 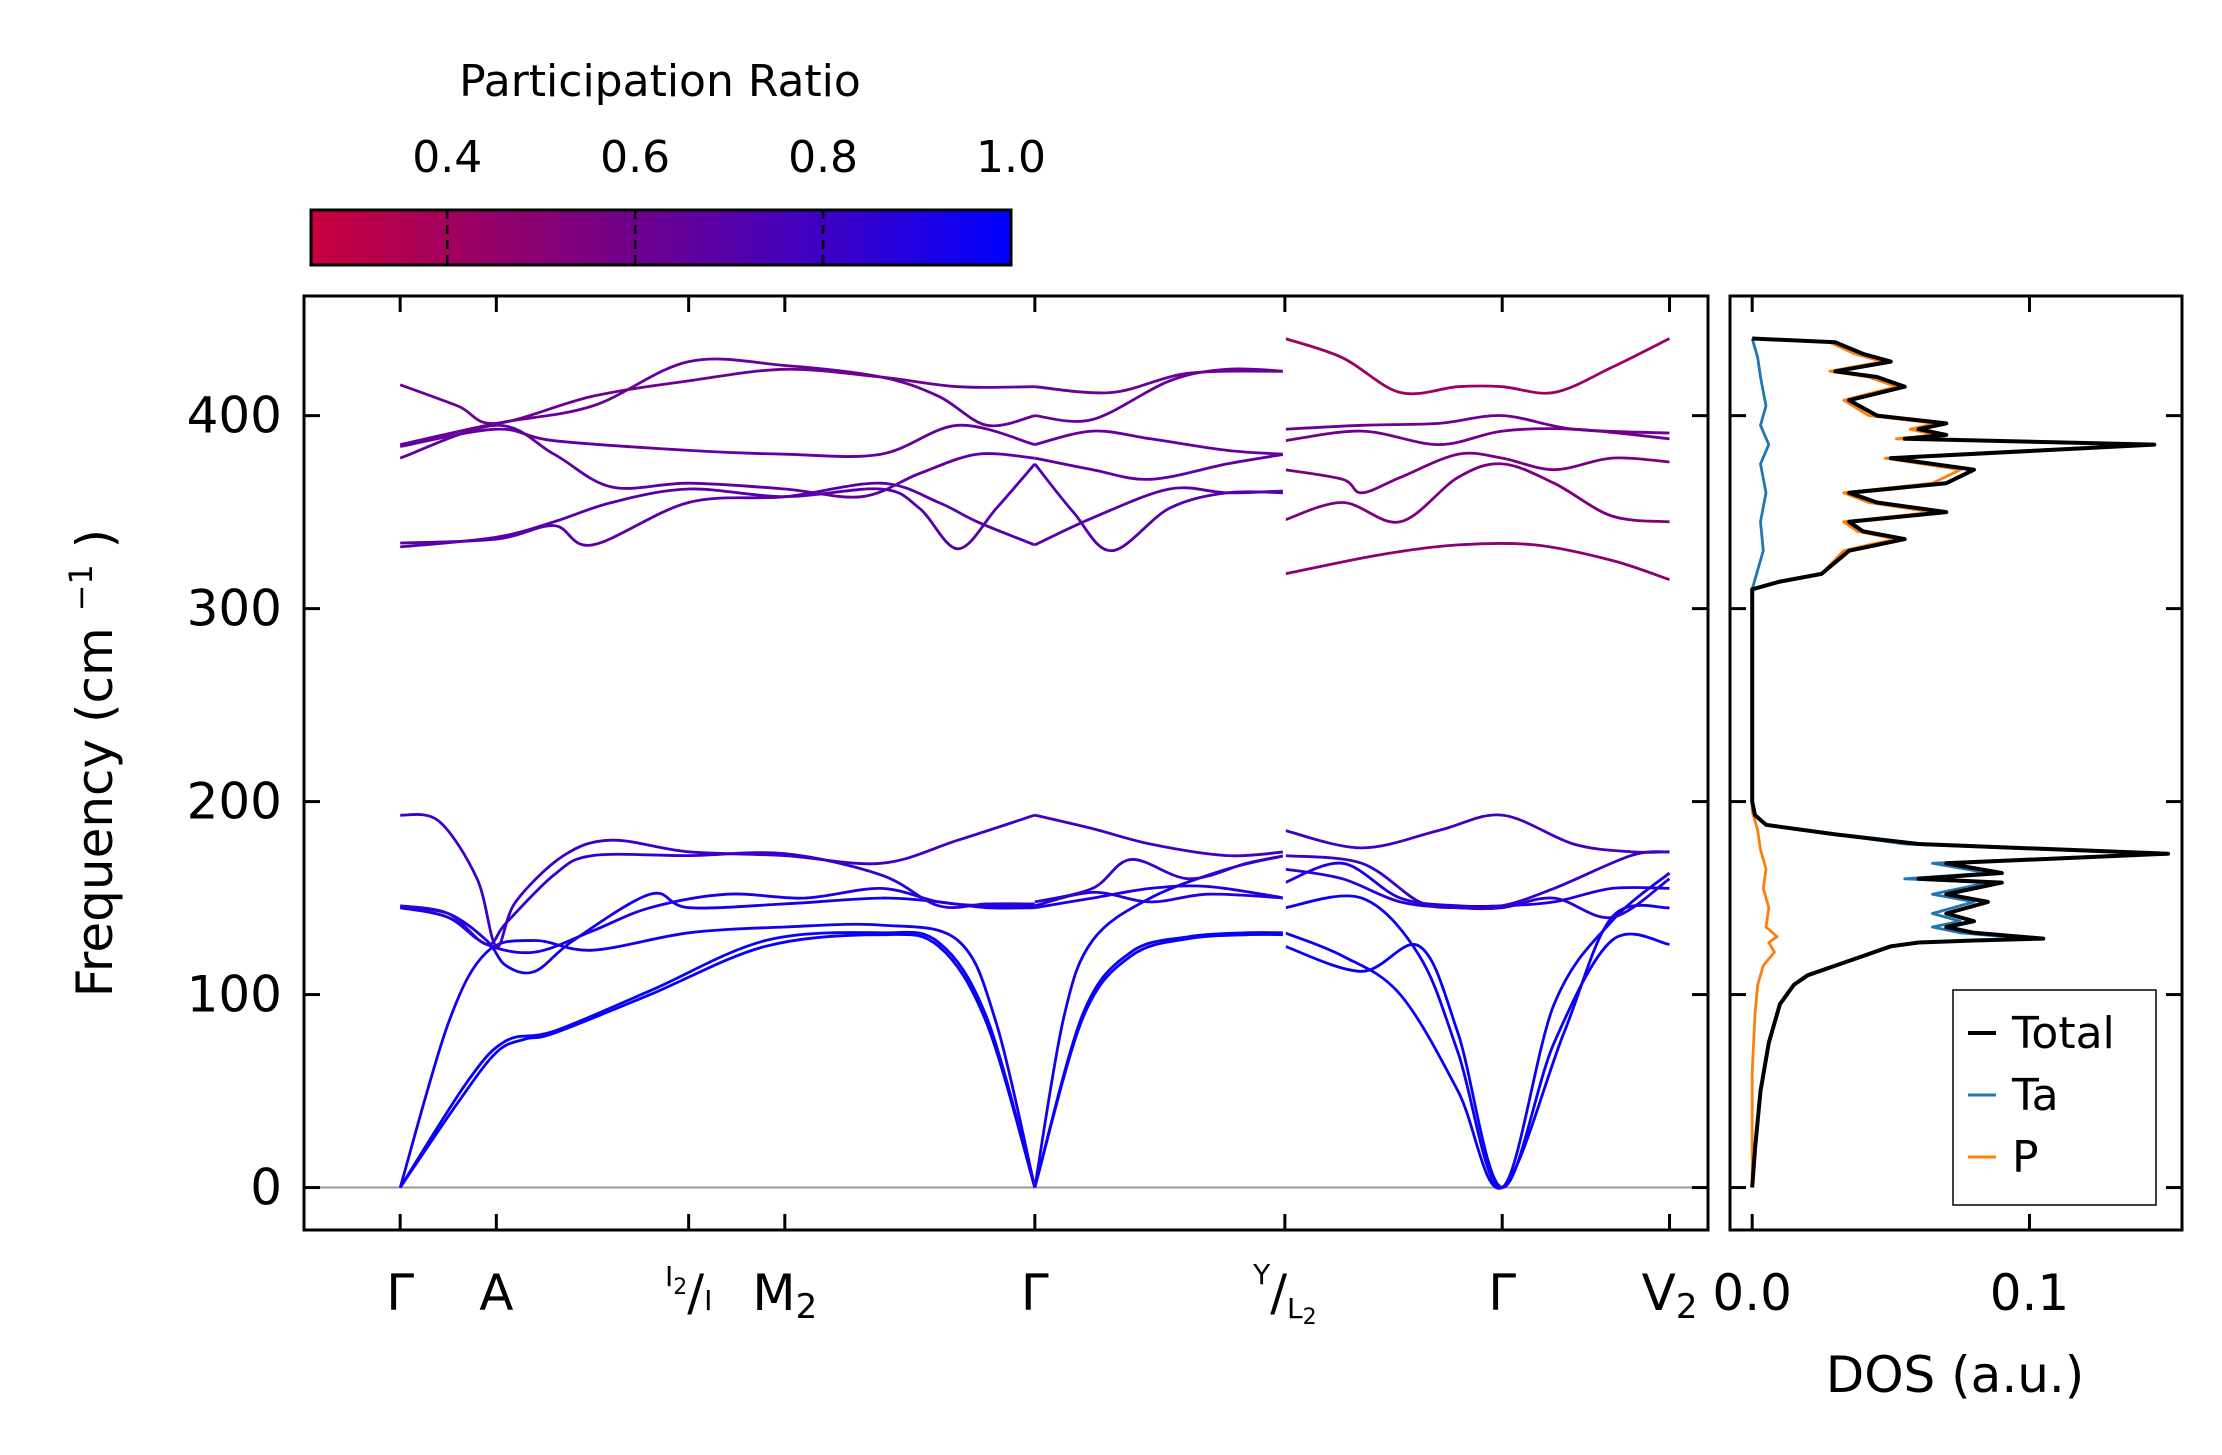 I want to click on colorbar: Participation Ratio 0.4 0.6 0.8 1.0, so click(x=677, y=161).